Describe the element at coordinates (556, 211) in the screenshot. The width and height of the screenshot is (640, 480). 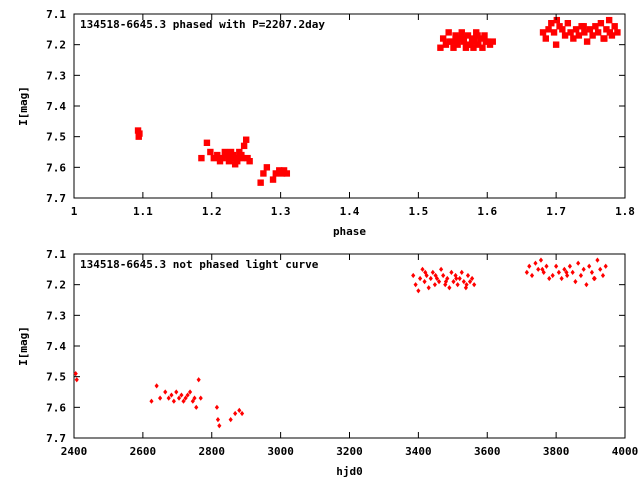
I see `x-tick-label: 1.7` at that location.